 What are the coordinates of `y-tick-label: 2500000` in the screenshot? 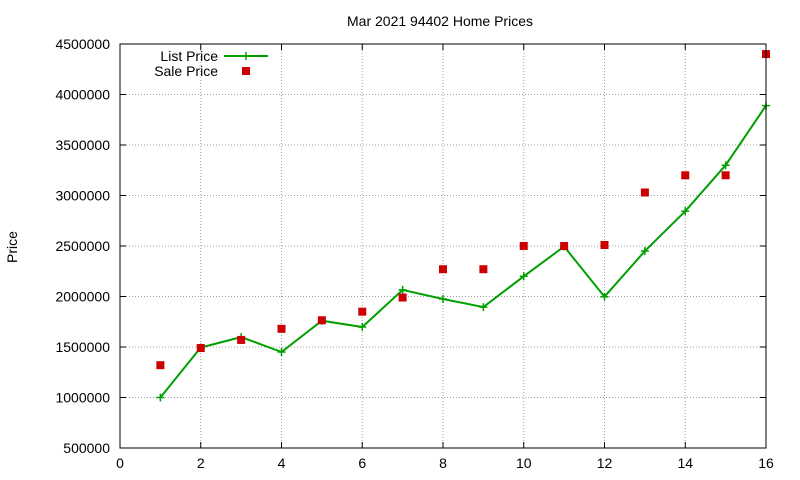 It's located at (82, 246).